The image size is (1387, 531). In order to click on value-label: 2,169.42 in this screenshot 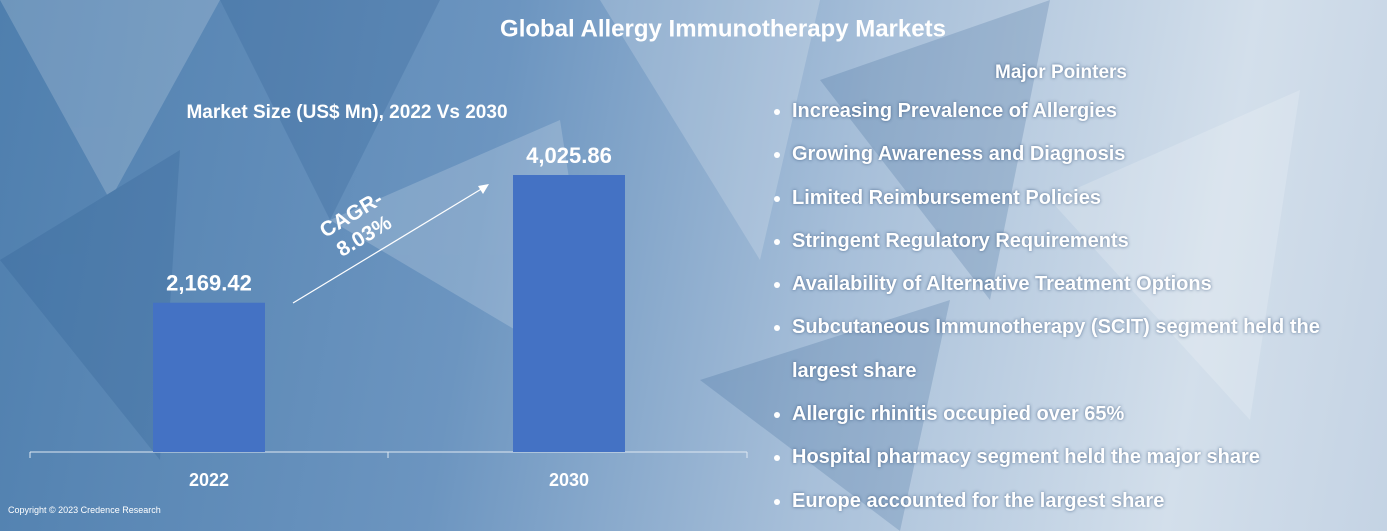, I will do `click(209, 283)`.